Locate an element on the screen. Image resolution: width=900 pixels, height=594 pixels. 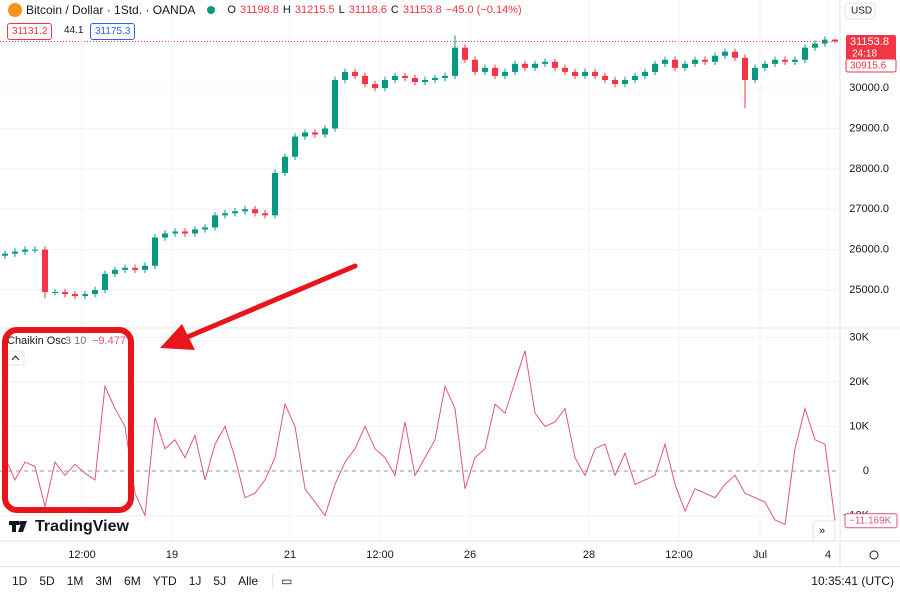
scroll-button is located at coordinates (824, 531).